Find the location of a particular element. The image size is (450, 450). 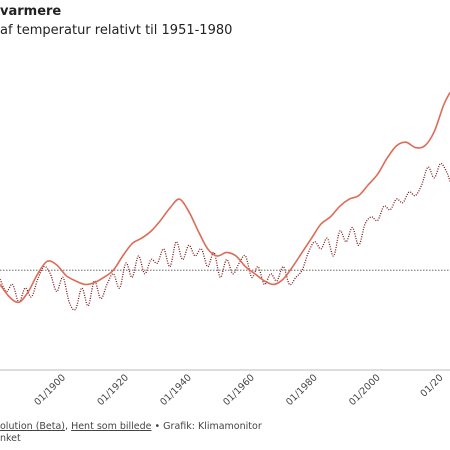

x-tick-label: 01/2000 is located at coordinates (365, 390).